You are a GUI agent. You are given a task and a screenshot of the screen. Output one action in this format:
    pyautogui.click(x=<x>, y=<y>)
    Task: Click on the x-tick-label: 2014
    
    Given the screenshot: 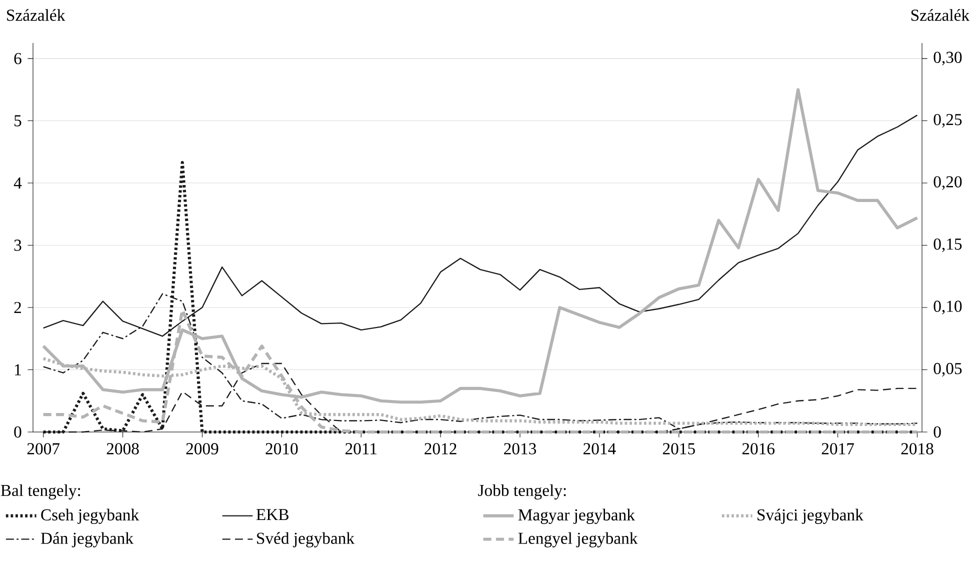 What is the action you would take?
    pyautogui.click(x=600, y=448)
    